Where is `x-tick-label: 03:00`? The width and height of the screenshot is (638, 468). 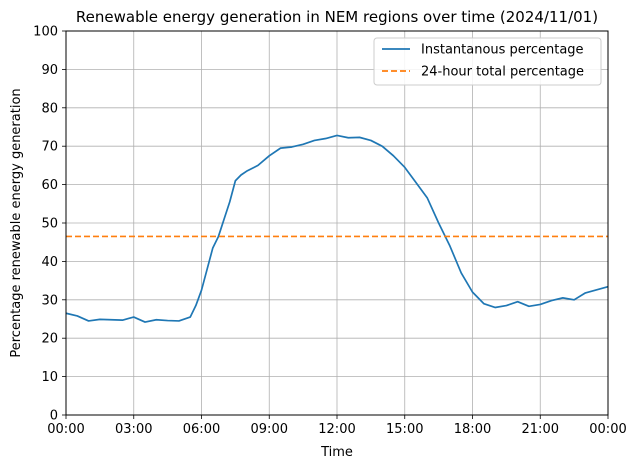
x-tick-label: 03:00 is located at coordinates (133, 429).